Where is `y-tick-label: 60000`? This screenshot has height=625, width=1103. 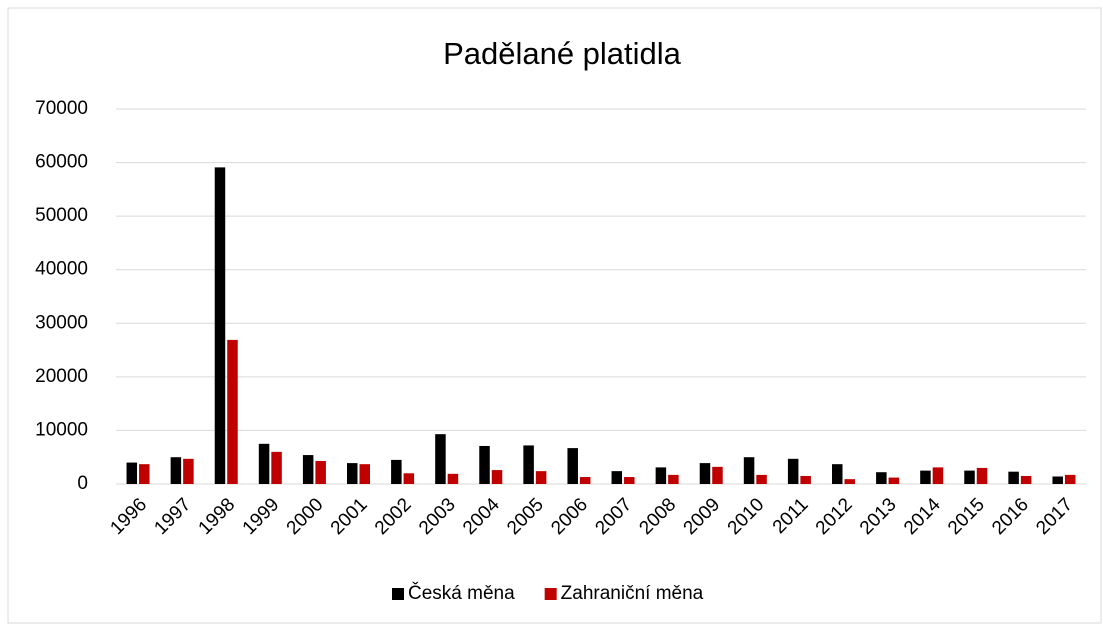
y-tick-label: 60000 is located at coordinates (61, 162).